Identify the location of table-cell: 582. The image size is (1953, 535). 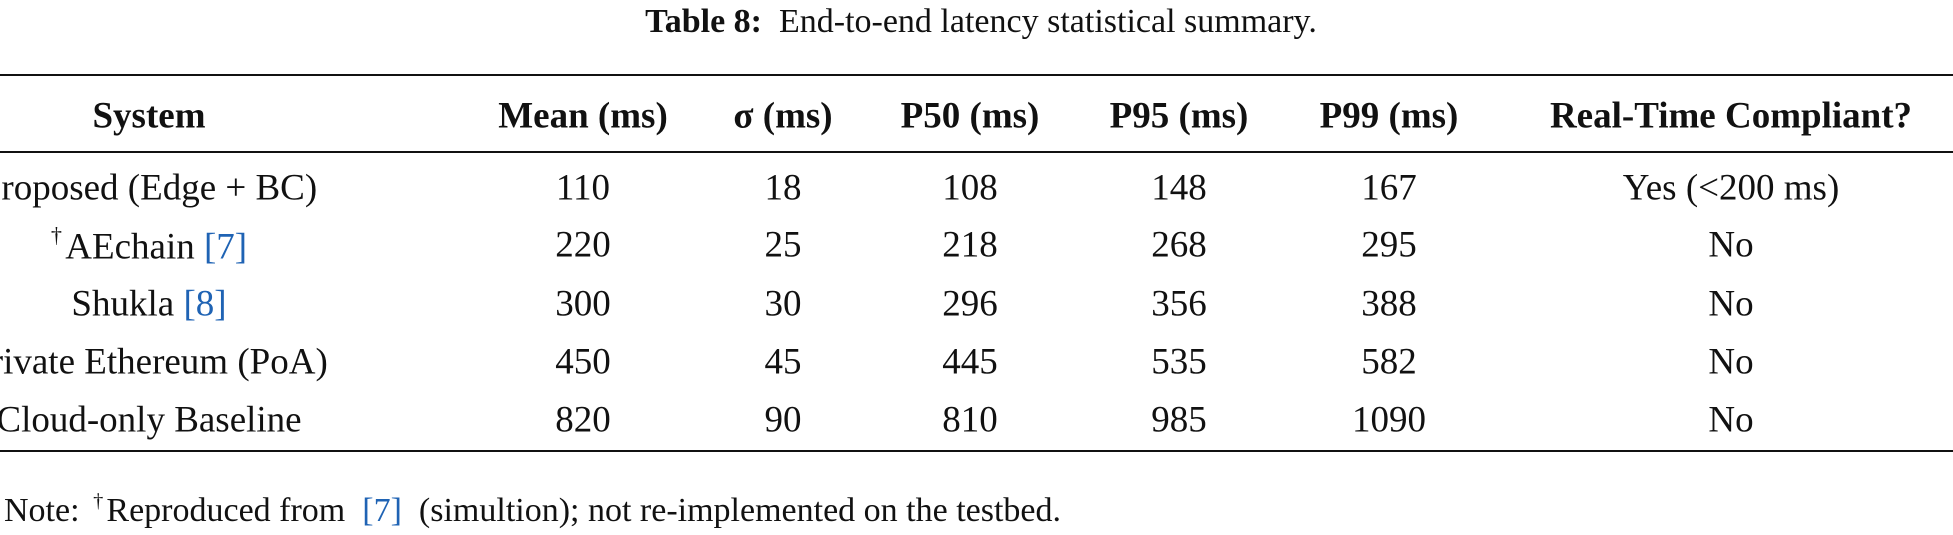
(1389, 362).